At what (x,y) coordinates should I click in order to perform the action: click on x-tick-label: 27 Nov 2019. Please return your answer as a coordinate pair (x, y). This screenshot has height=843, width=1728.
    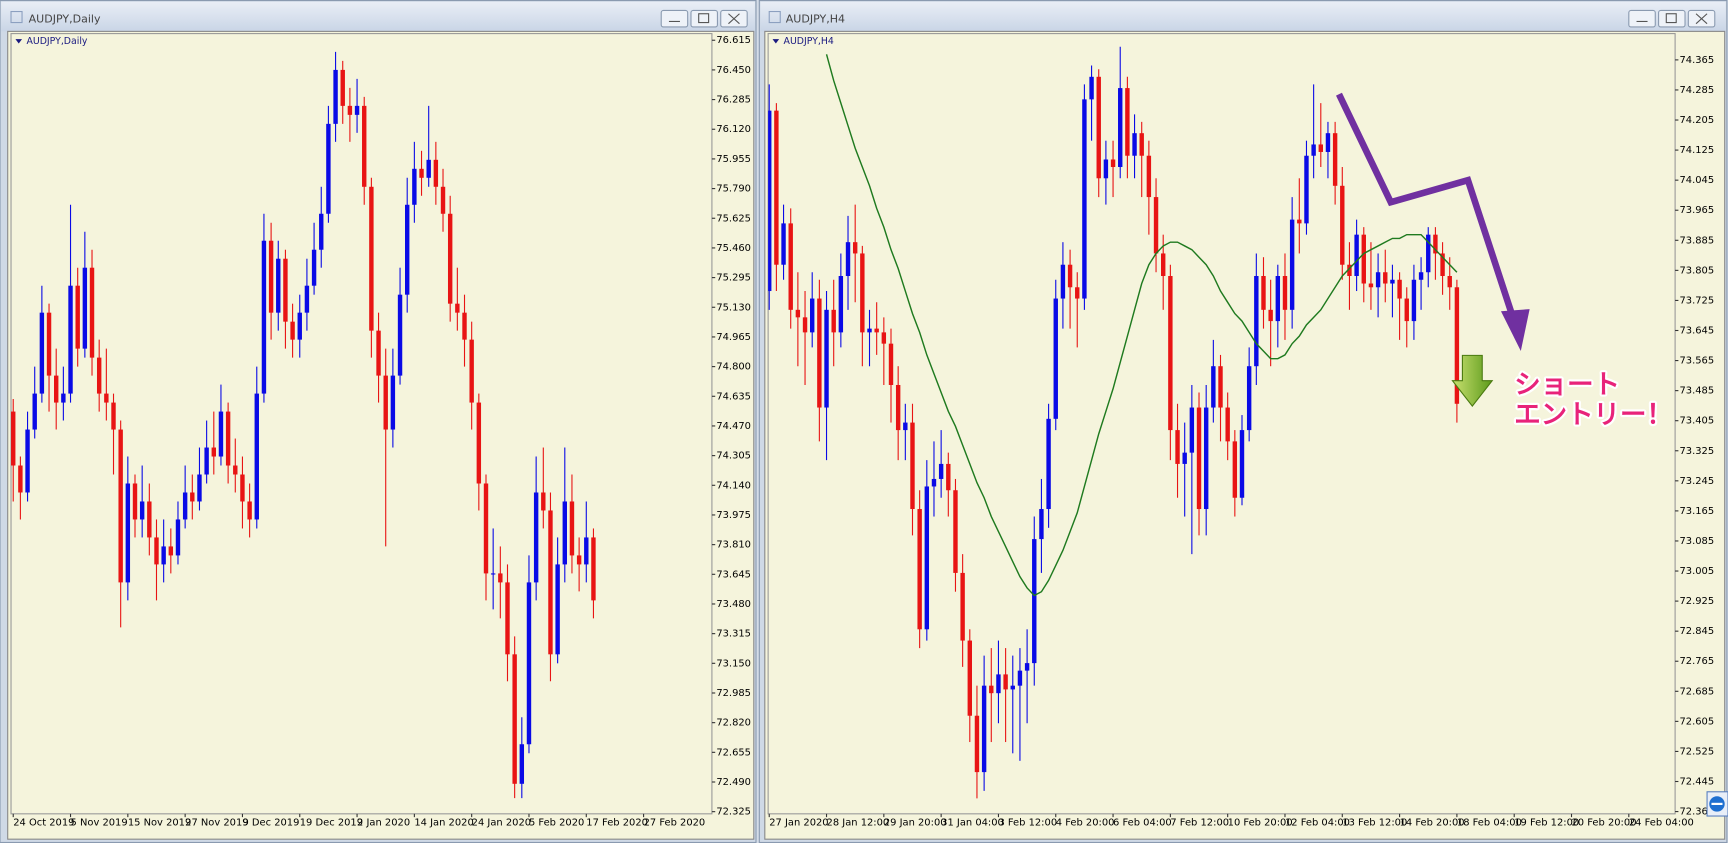
    Looking at the image, I should click on (216, 823).